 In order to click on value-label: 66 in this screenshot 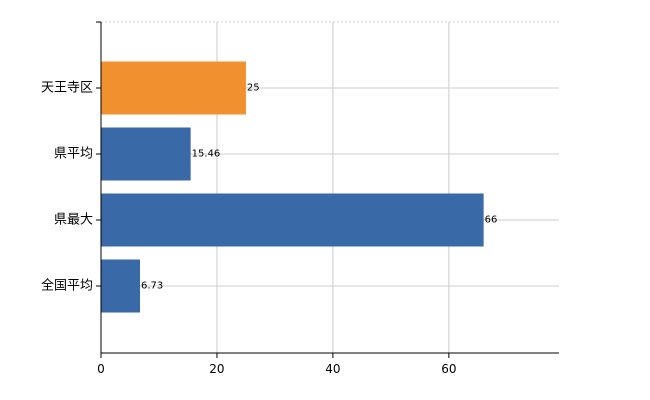, I will do `click(491, 220)`.